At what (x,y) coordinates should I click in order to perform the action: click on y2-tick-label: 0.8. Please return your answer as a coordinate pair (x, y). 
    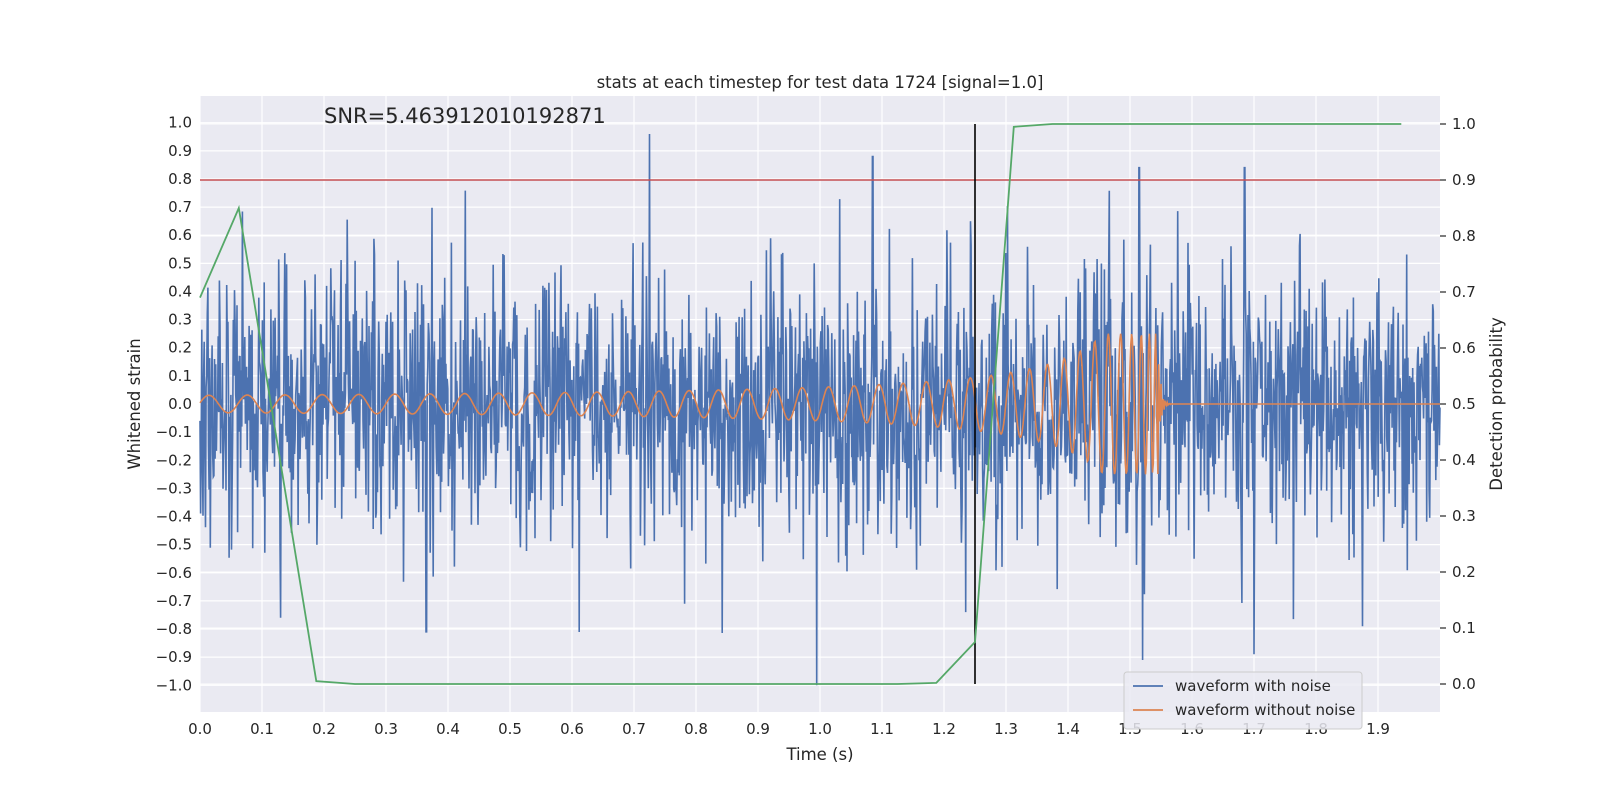
    Looking at the image, I should click on (1464, 236).